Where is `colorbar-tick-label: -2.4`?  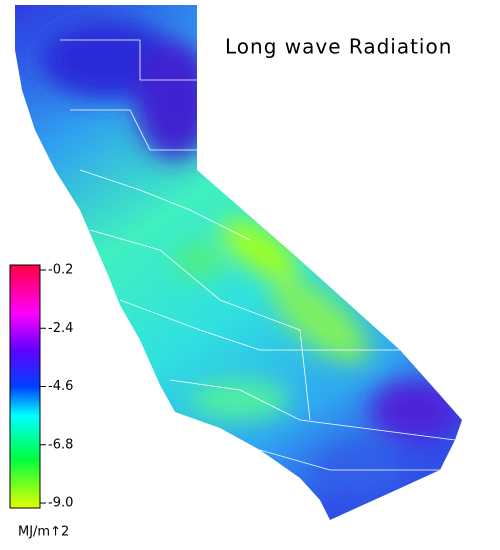
colorbar-tick-label: -2.4 is located at coordinates (60, 328).